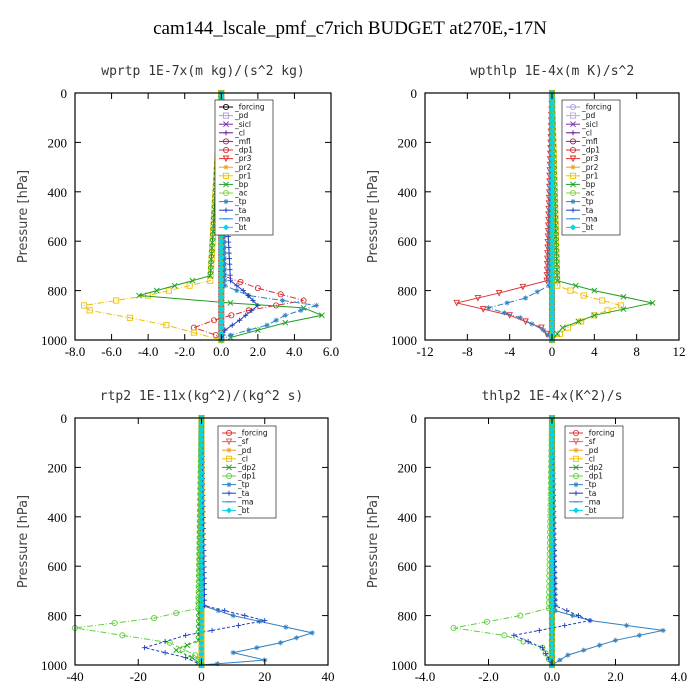  I want to click on legend-entry: _pr2, so click(590, 167).